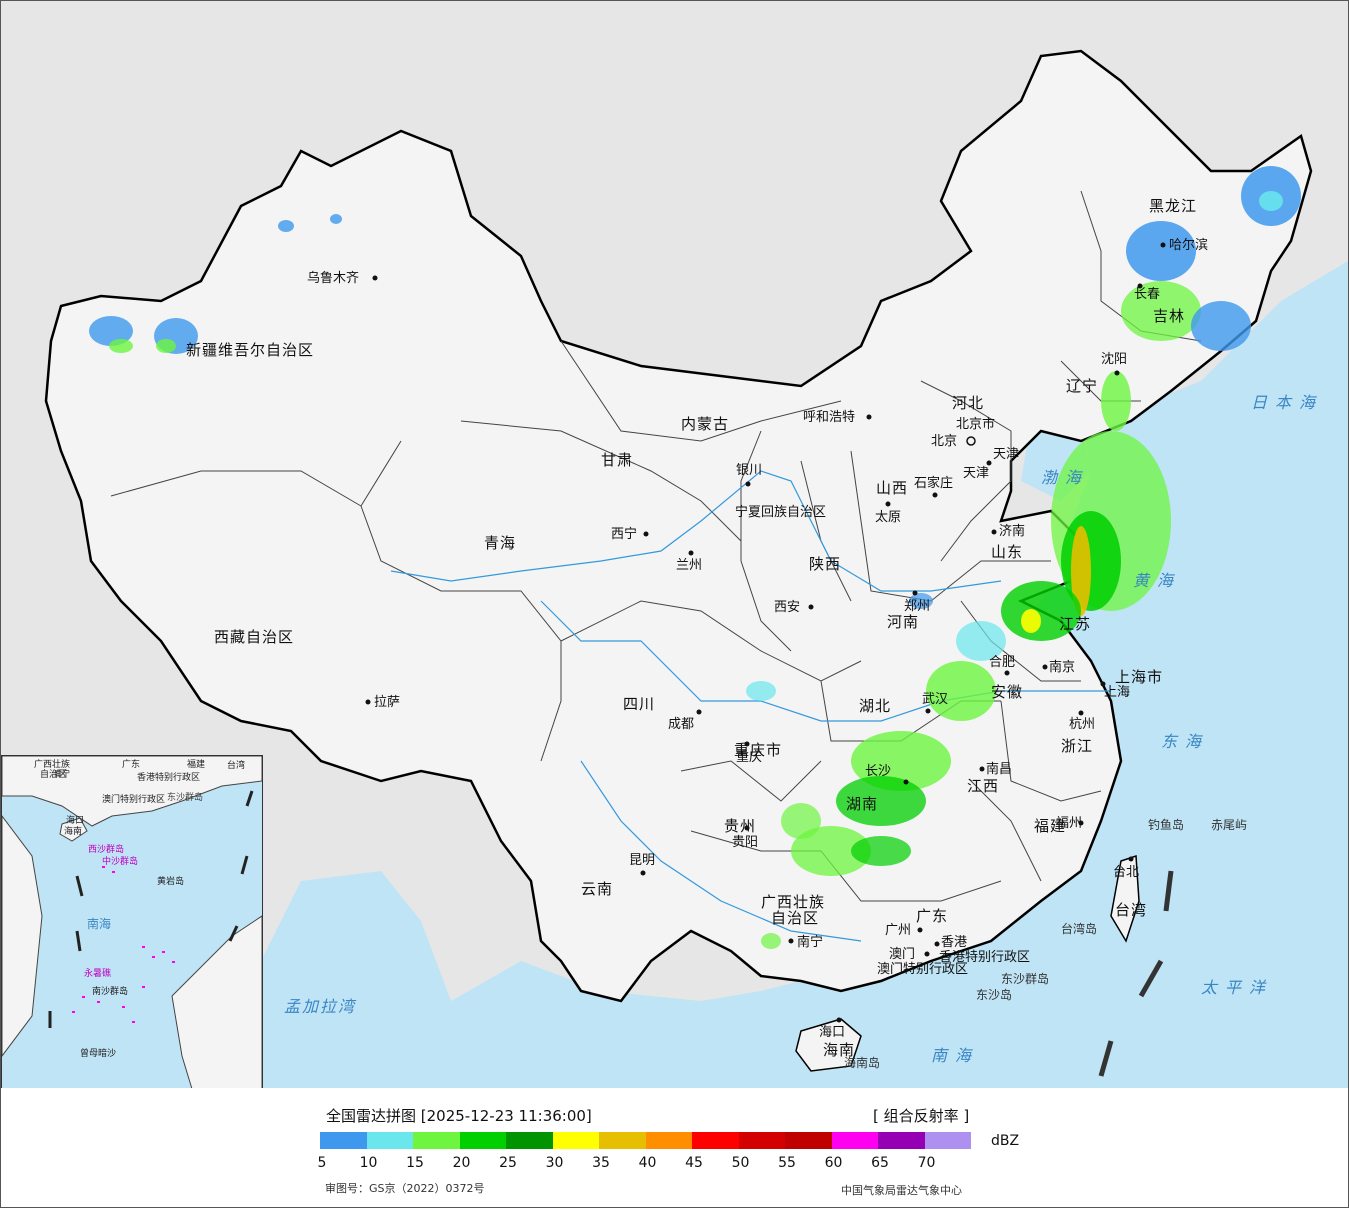  Describe the element at coordinates (642, 860) in the screenshot. I see `city-kunming: 昆明` at that location.